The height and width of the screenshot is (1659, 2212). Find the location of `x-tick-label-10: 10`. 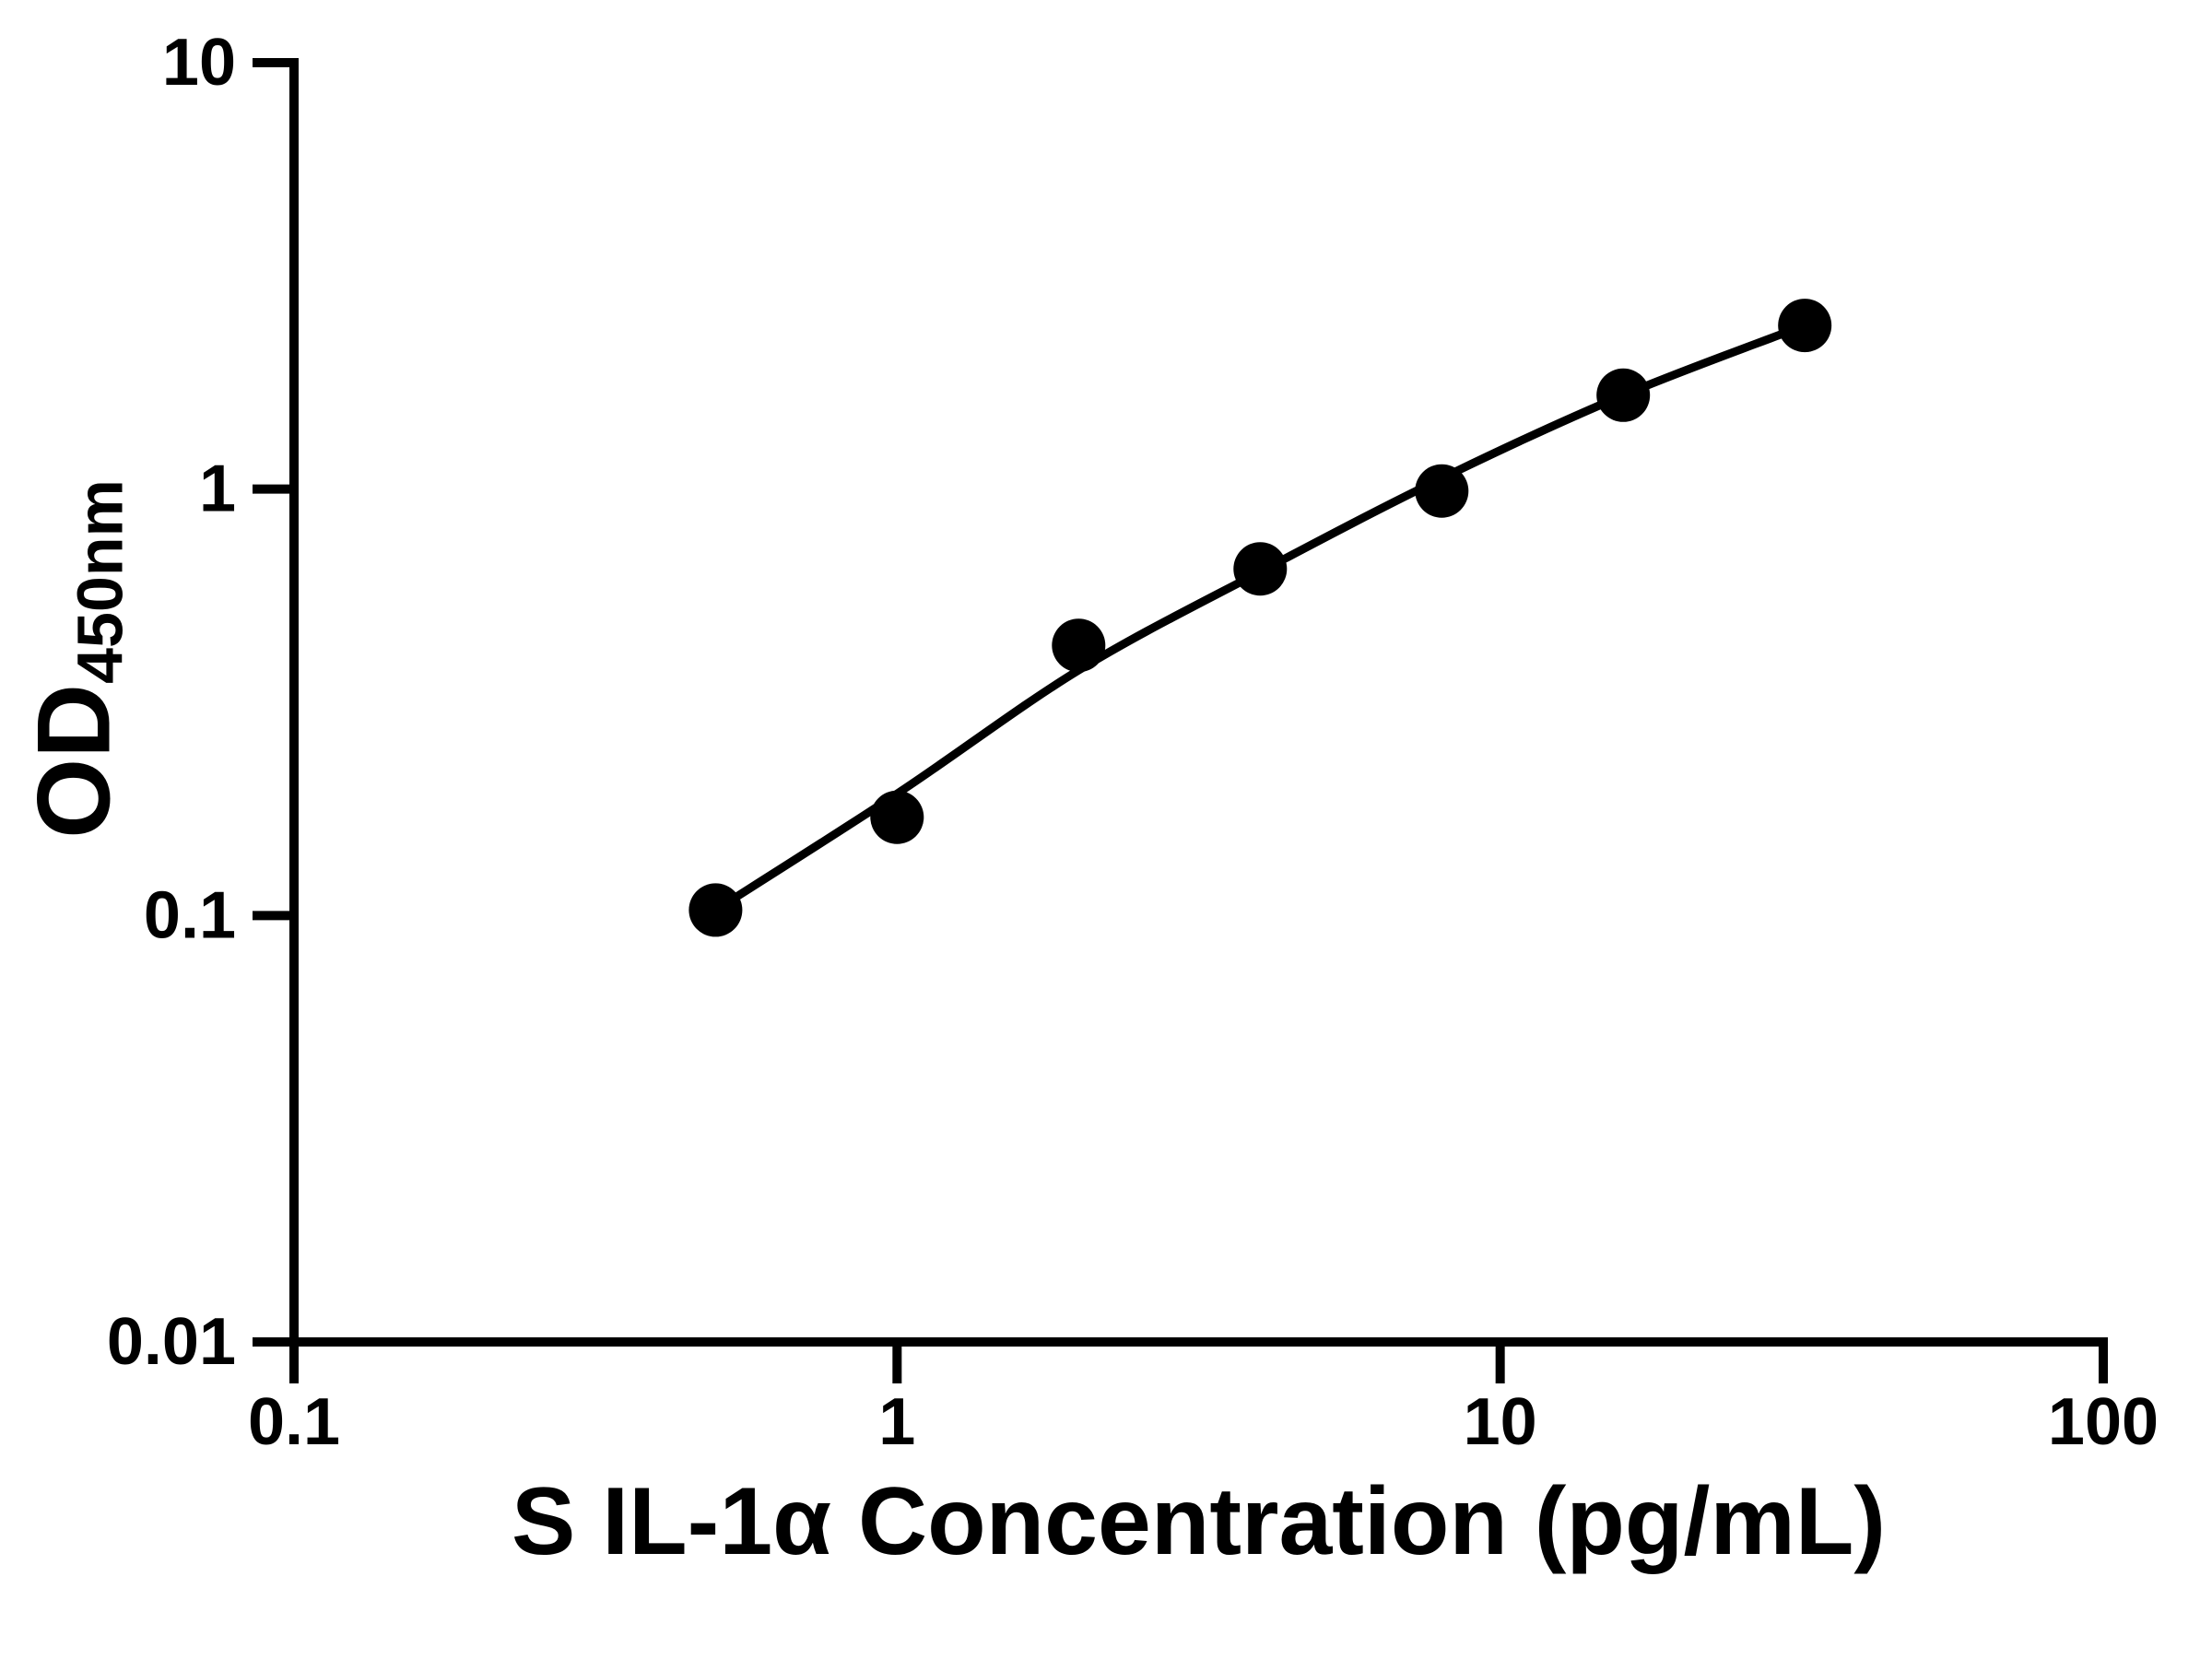

x-tick-label-10: 10 is located at coordinates (1500, 1422).